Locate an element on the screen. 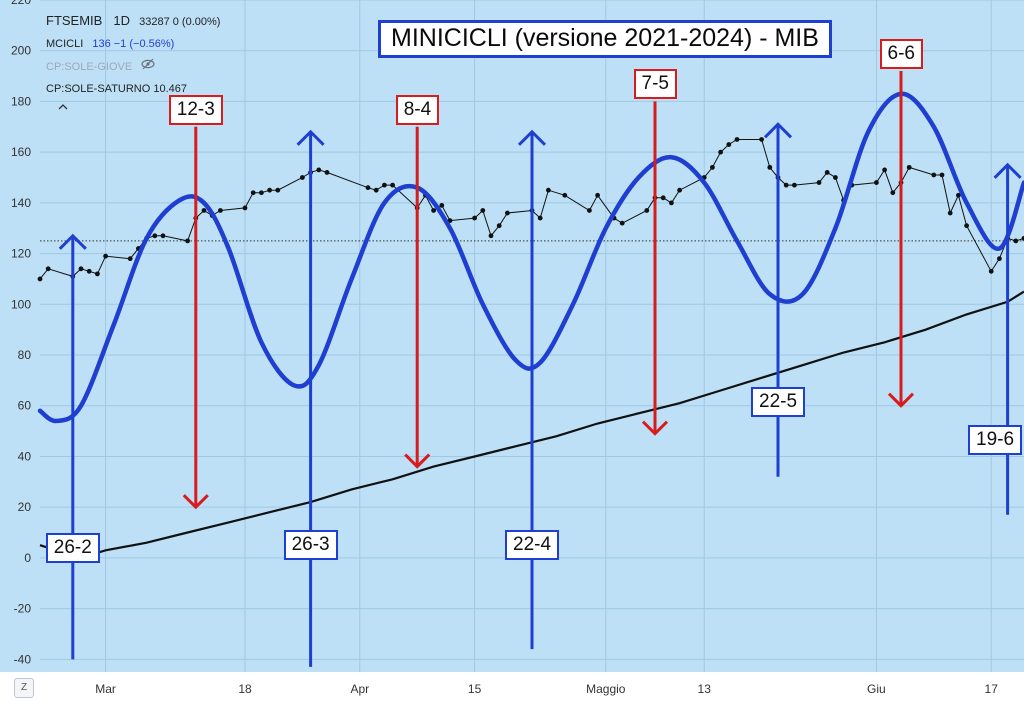 The height and width of the screenshot is (707, 1024). y-tick-label: 100 is located at coordinates (21, 304).